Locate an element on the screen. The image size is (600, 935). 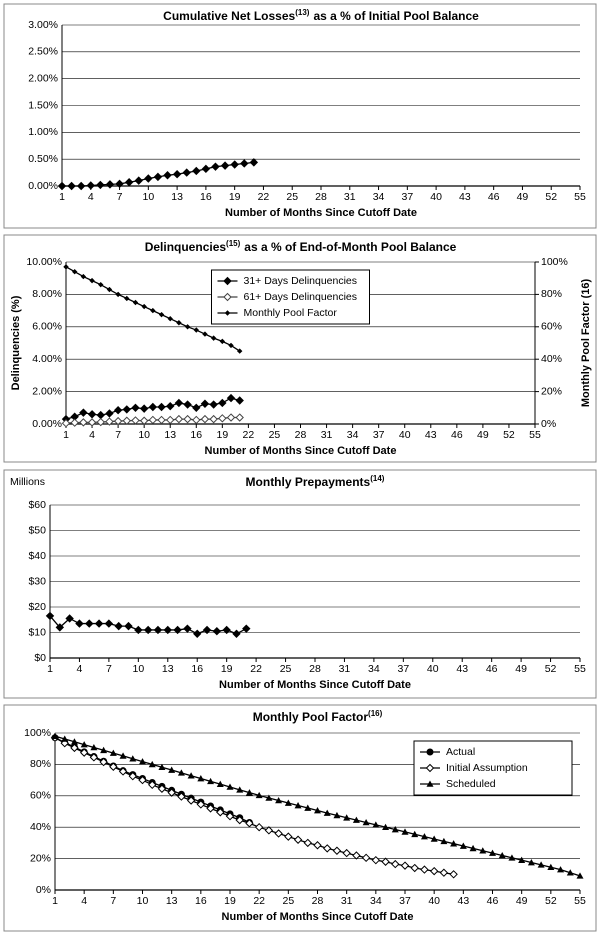
y-tick-label: 10.00% is located at coordinates (44, 262).